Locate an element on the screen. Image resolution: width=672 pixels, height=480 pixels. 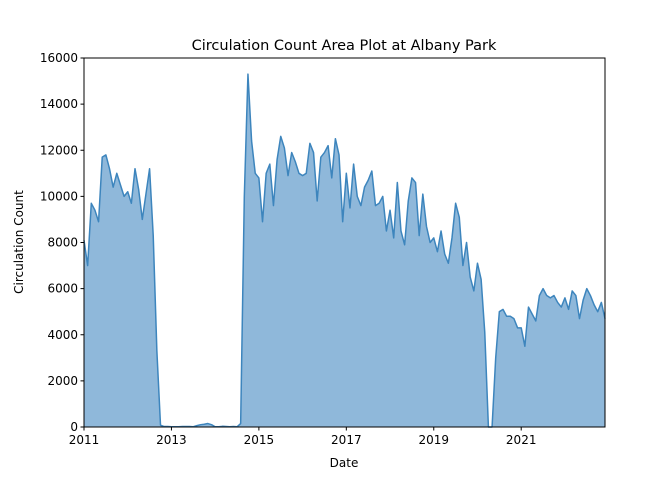
y-tick-label: 4000 is located at coordinates (62, 335).